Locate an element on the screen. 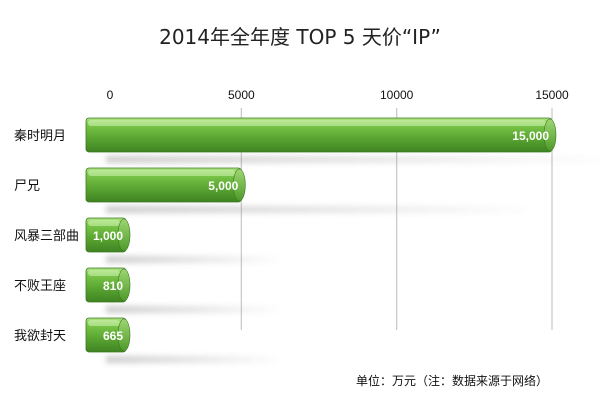 This screenshot has width=600, height=407. unit-note: 单位：万元（注：数据来源于网络） is located at coordinates (452, 380).